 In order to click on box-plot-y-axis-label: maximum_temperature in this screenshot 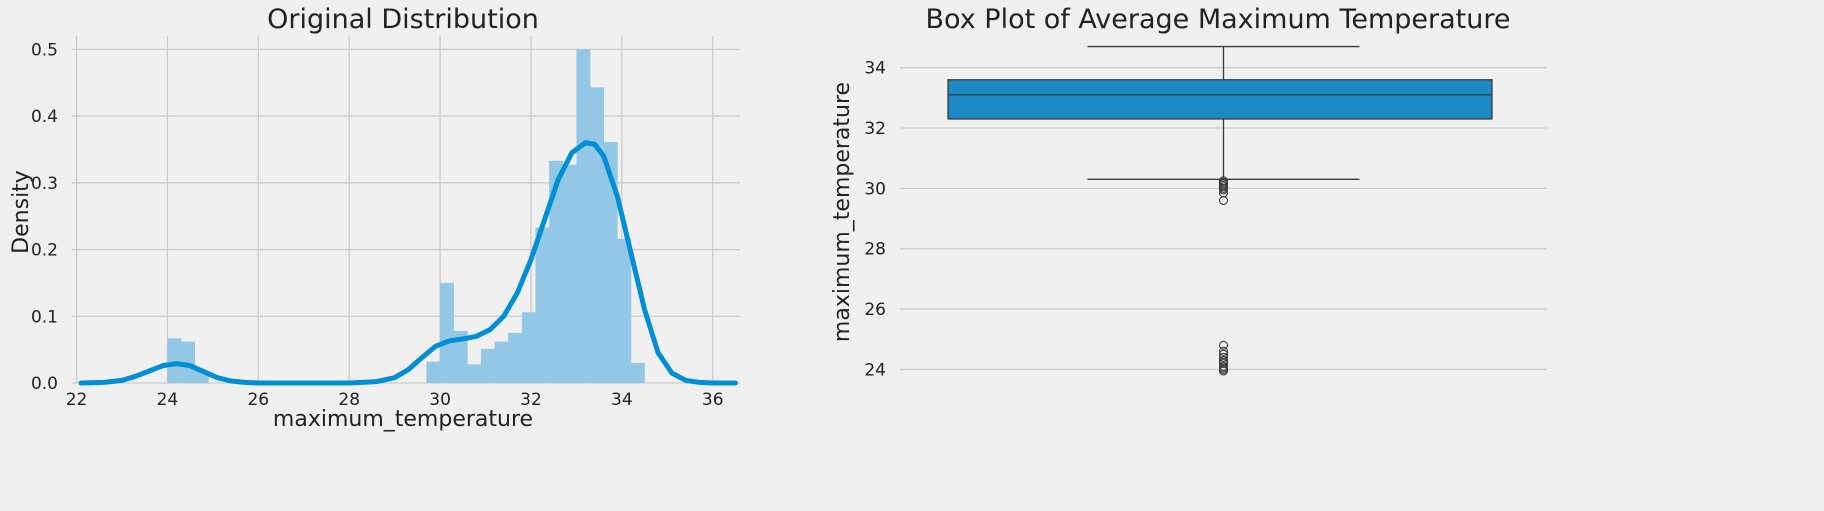, I will do `click(842, 212)`.